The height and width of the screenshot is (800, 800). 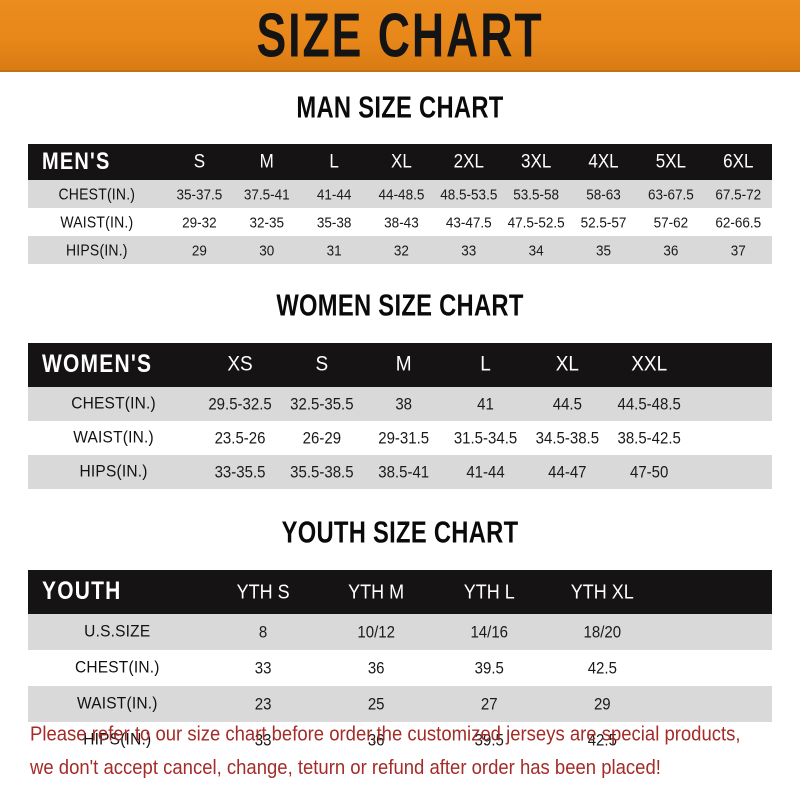 What do you see at coordinates (400, 305) in the screenshot?
I see `women-section-title: WOMEN SIZE CHART` at bounding box center [400, 305].